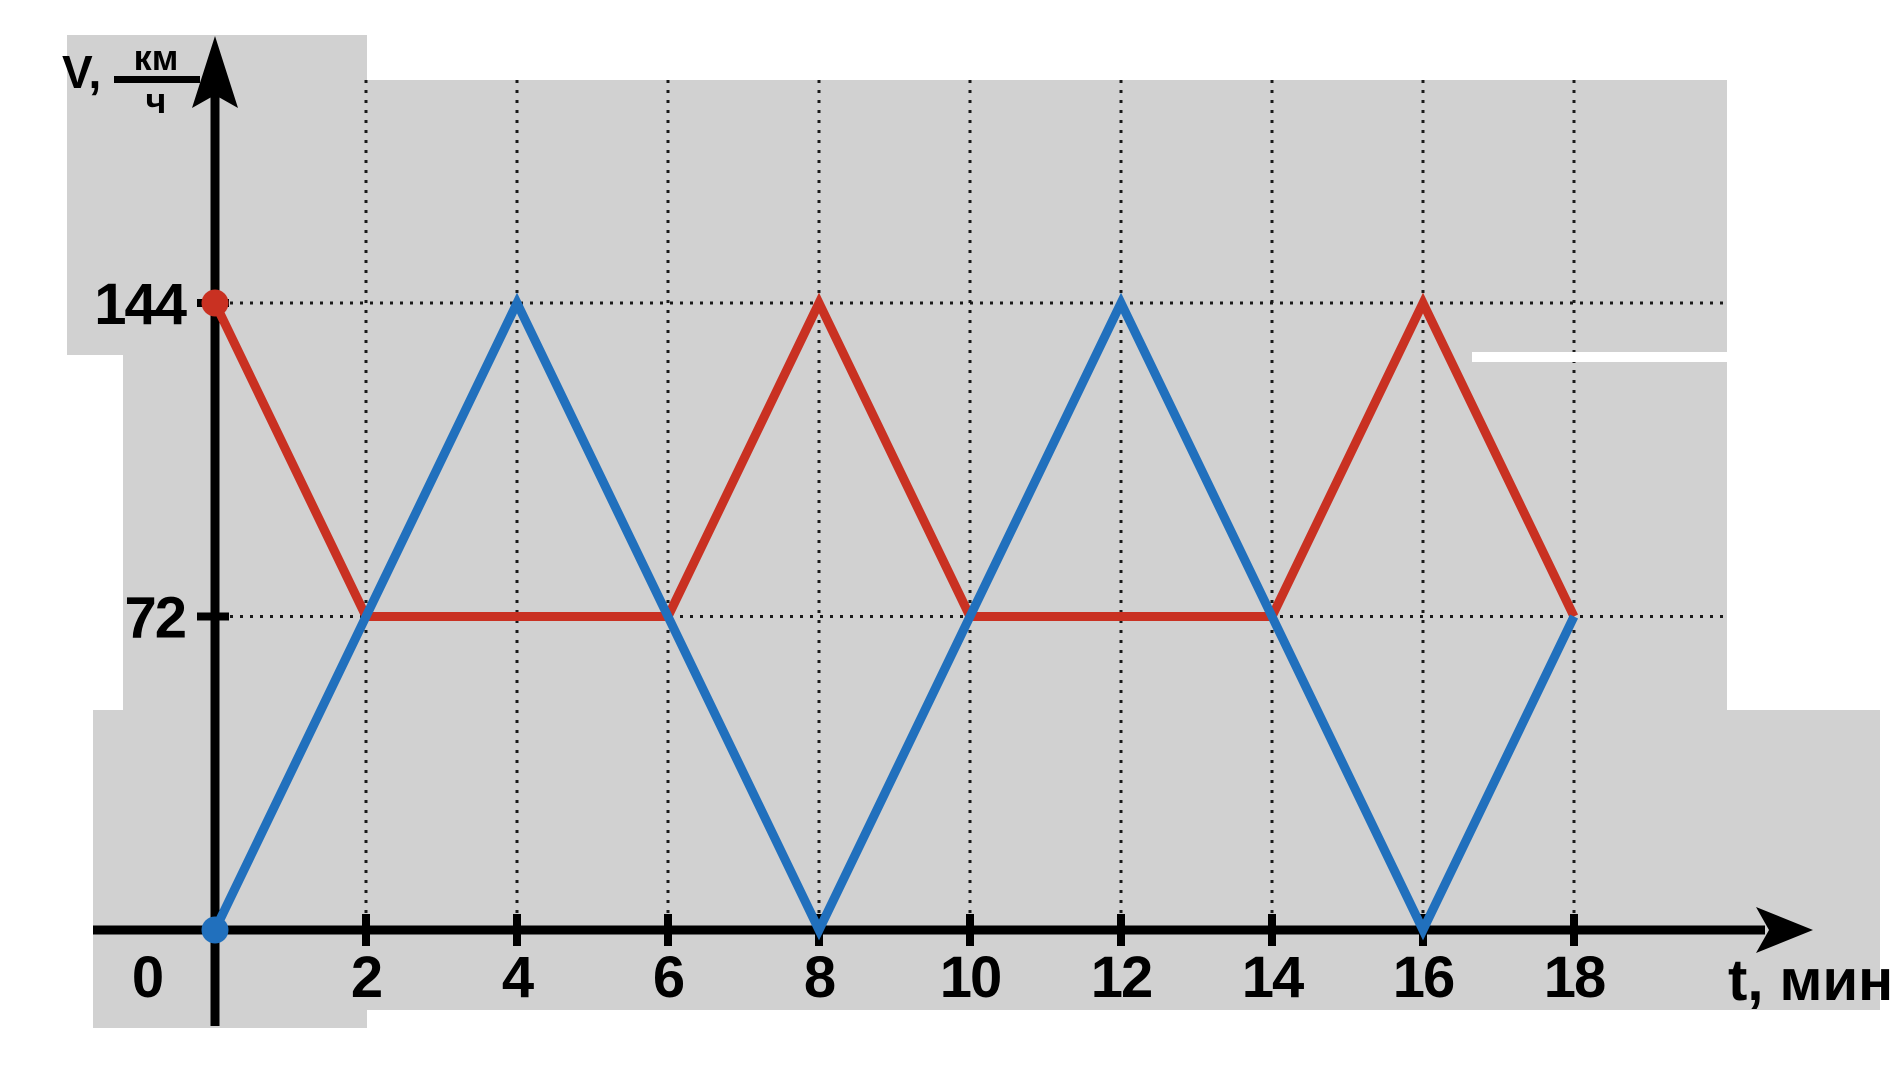  What do you see at coordinates (46, 889) in the screenshot?
I see `white-patch-left-bottom` at bounding box center [46, 889].